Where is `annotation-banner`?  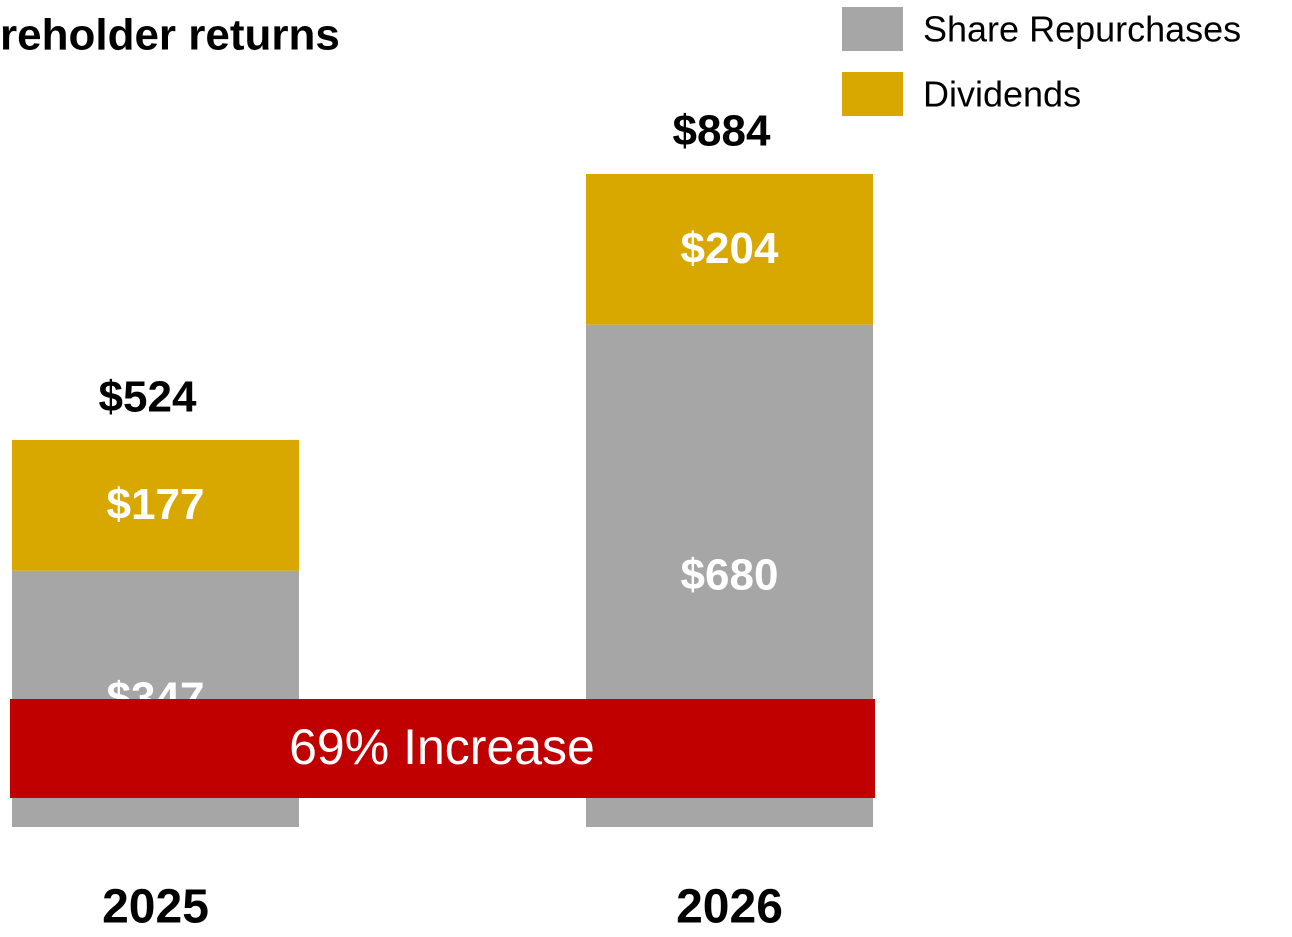
annotation-banner is located at coordinates (442, 748).